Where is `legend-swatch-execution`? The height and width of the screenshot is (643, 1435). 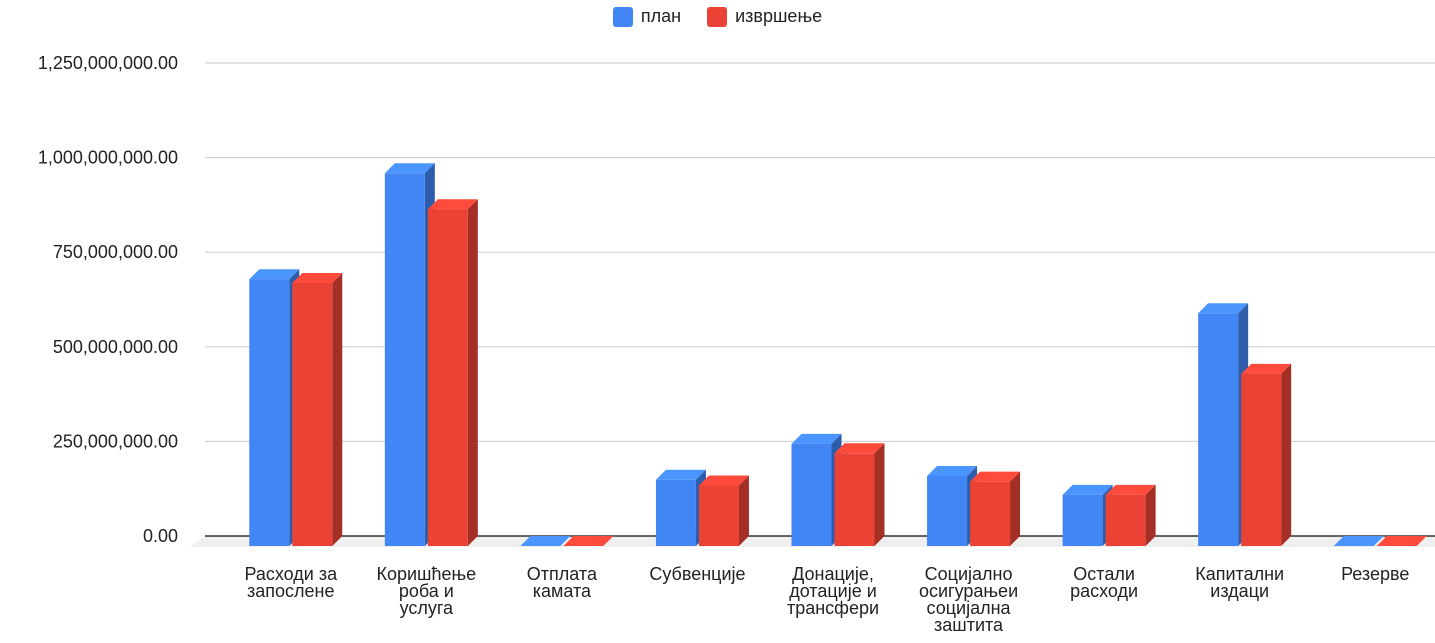 legend-swatch-execution is located at coordinates (717, 16).